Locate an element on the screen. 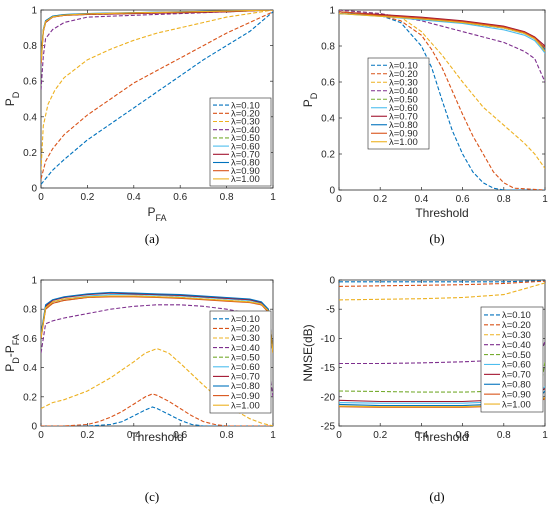 The width and height of the screenshot is (550, 513). y-axis-label: NMSE(dB) is located at coordinates (308, 352).